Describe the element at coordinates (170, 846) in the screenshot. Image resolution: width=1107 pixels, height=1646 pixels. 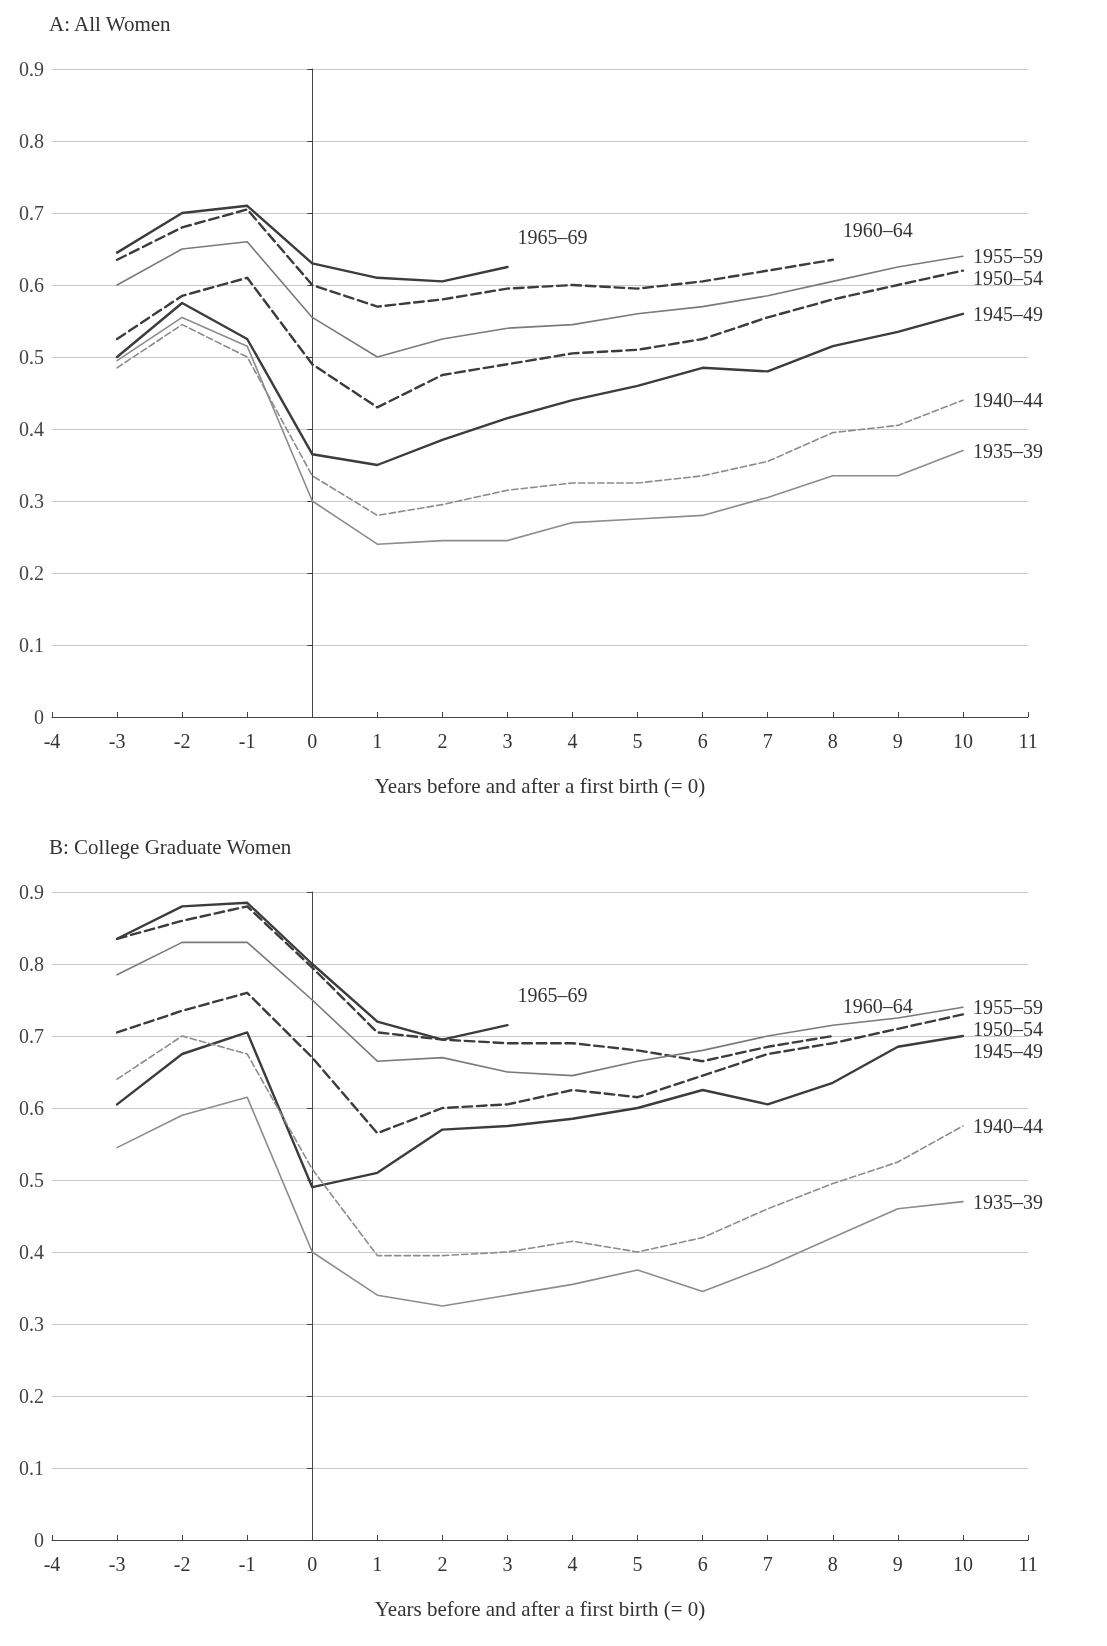
I see `chart-title: B: College Graduate Women` at that location.